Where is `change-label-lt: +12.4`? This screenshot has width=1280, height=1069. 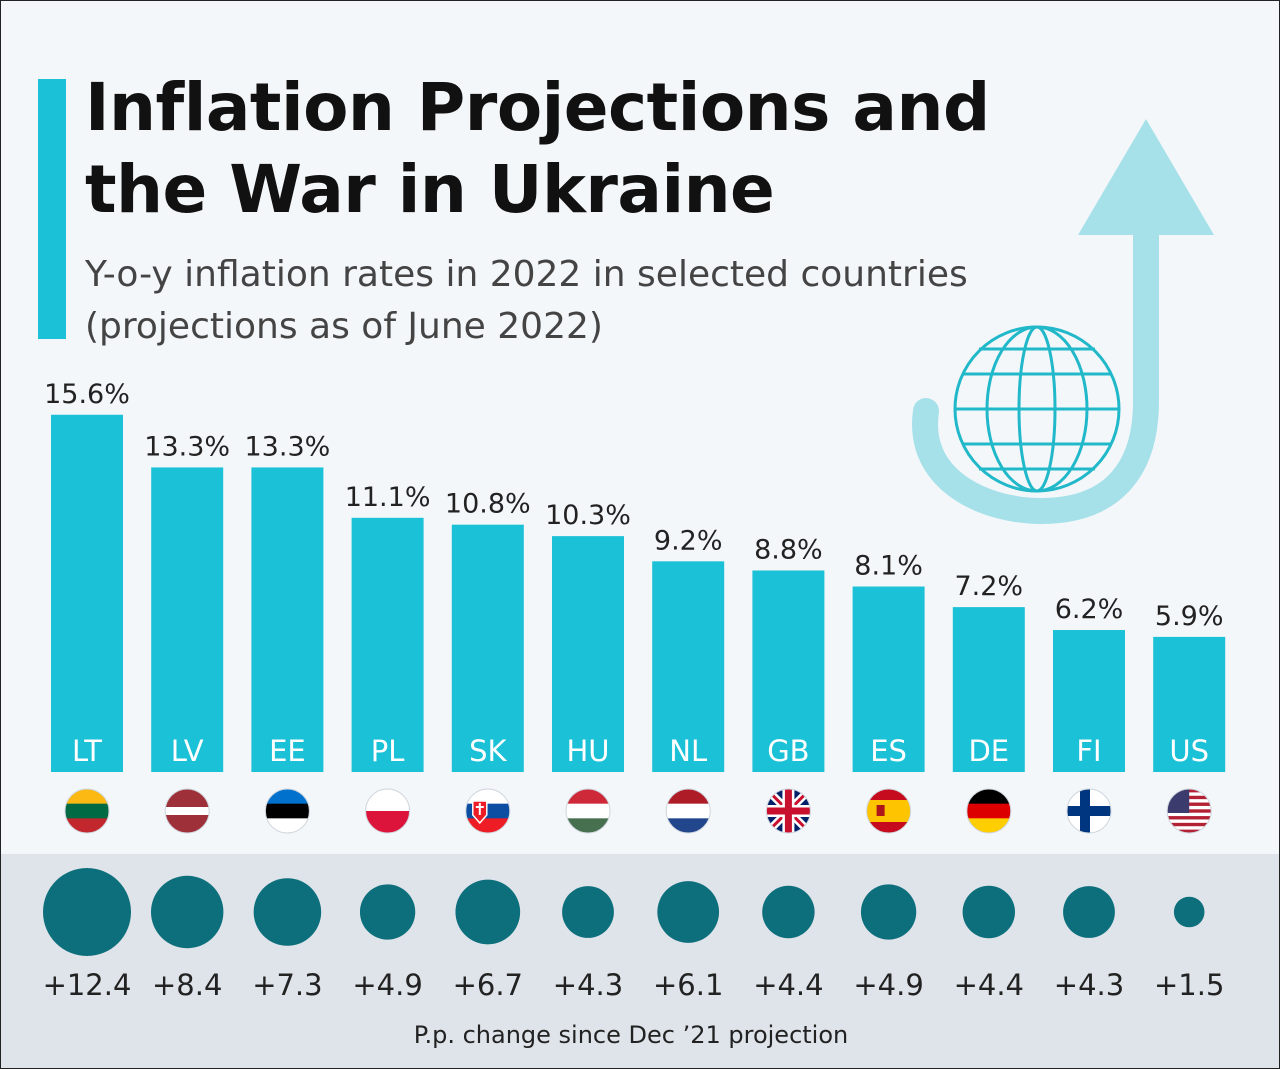 change-label-lt: +12.4 is located at coordinates (87, 985).